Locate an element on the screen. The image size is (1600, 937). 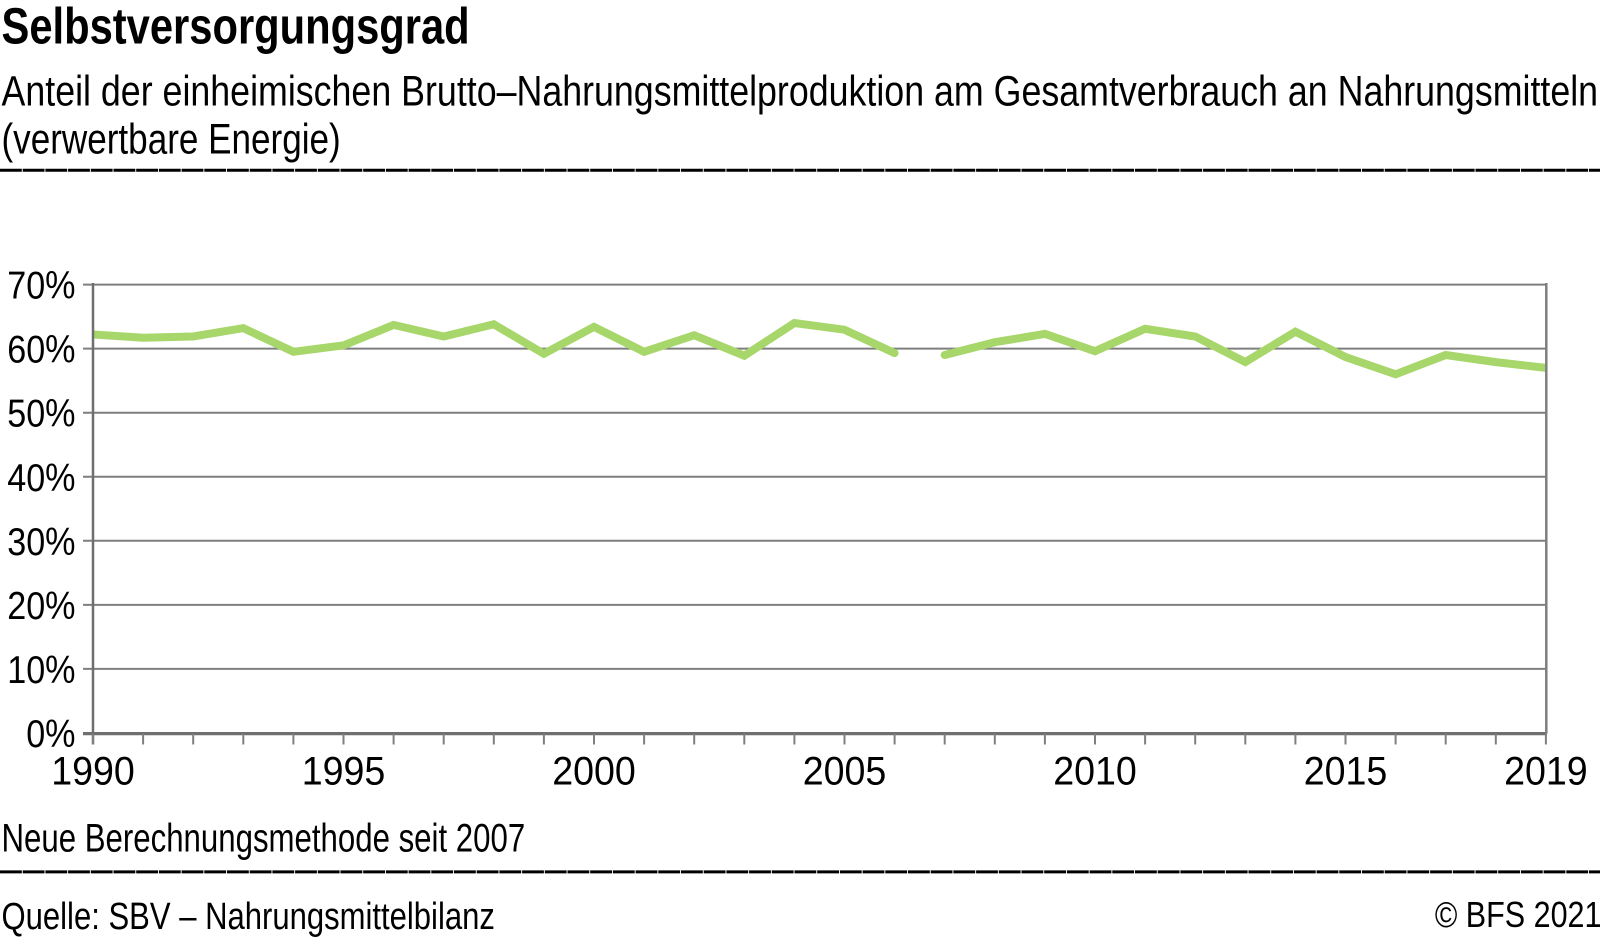
svg-text: 30% is located at coordinates (41, 542).